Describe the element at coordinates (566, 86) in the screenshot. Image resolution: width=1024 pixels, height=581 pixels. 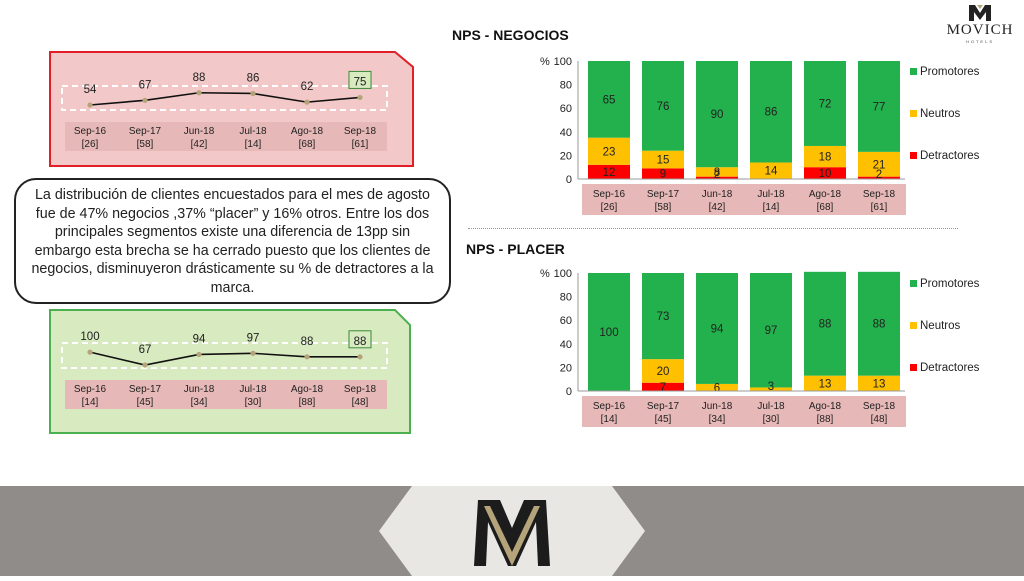
I see `y-tick-label: 80` at that location.